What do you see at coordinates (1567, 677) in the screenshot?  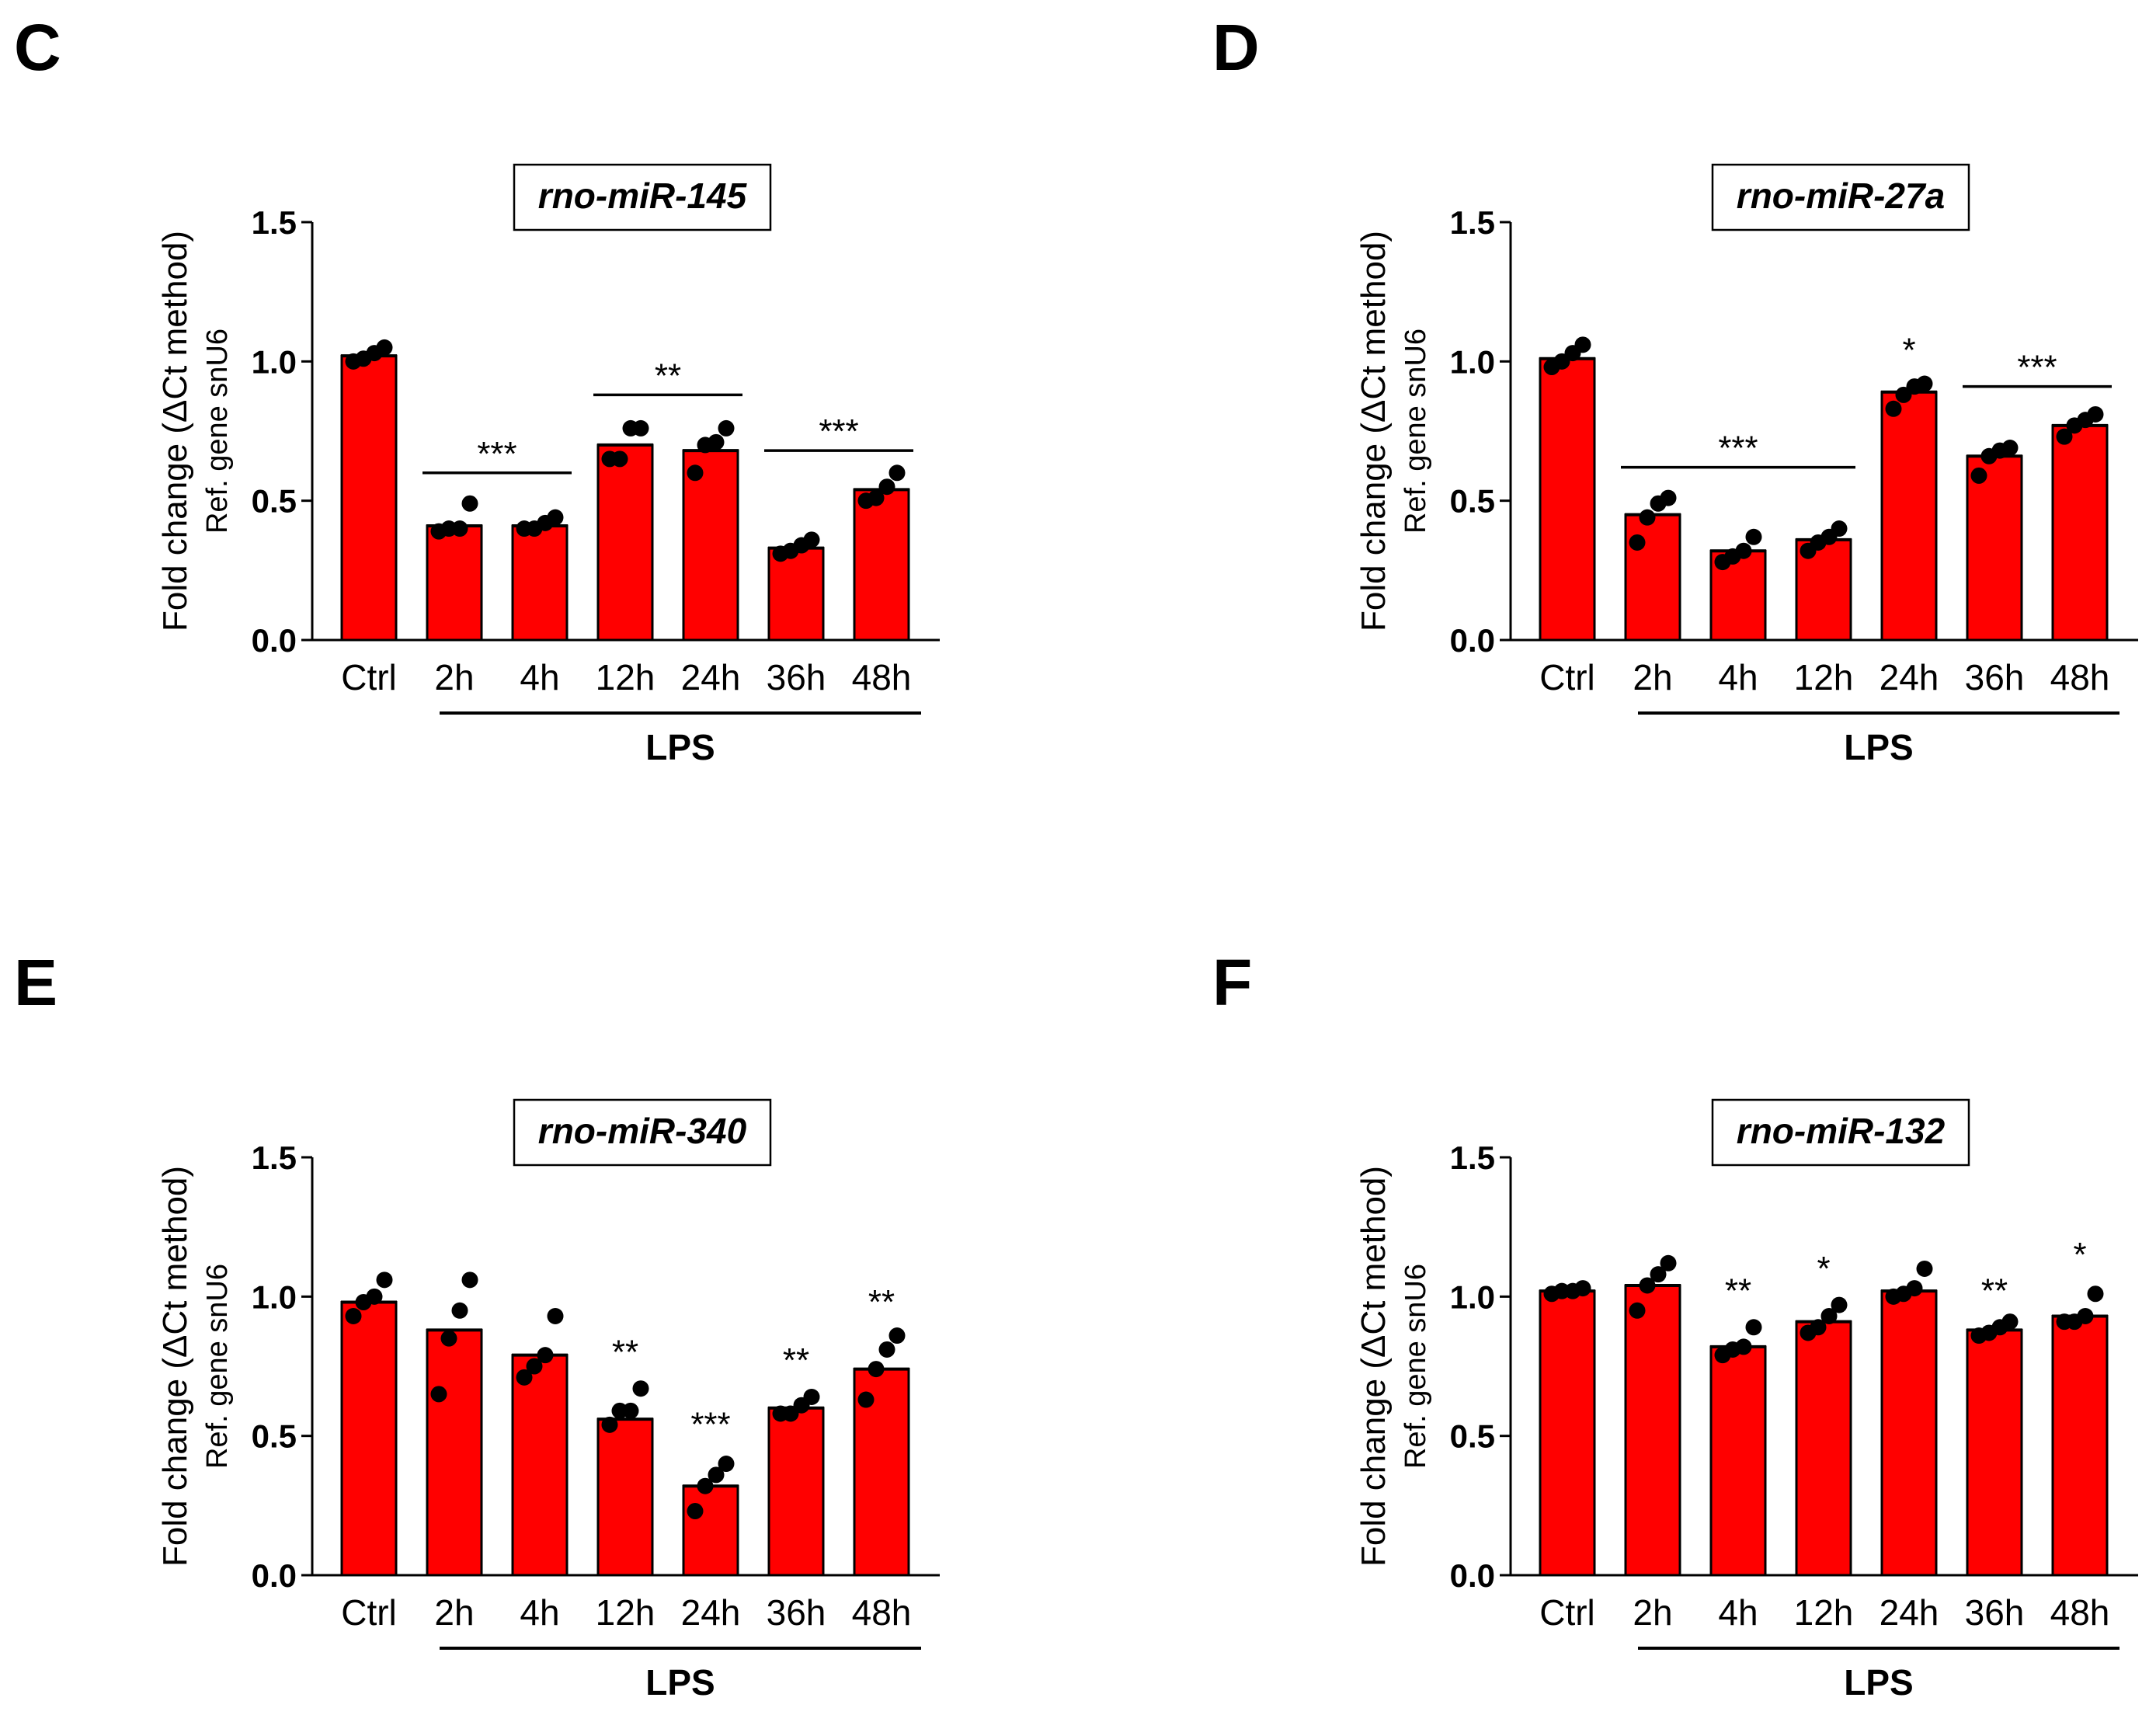 I see `x-tick-label: Ctrl` at bounding box center [1567, 677].